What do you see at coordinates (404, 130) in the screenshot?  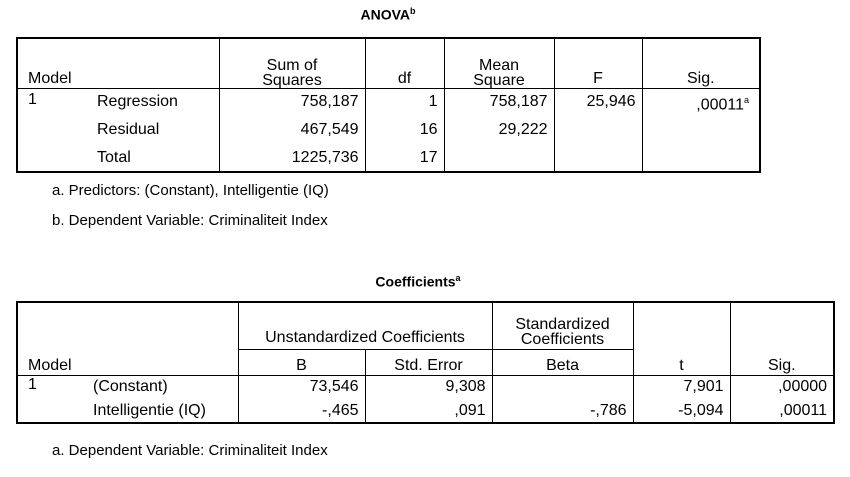 I see `anova-df-value: 16` at bounding box center [404, 130].